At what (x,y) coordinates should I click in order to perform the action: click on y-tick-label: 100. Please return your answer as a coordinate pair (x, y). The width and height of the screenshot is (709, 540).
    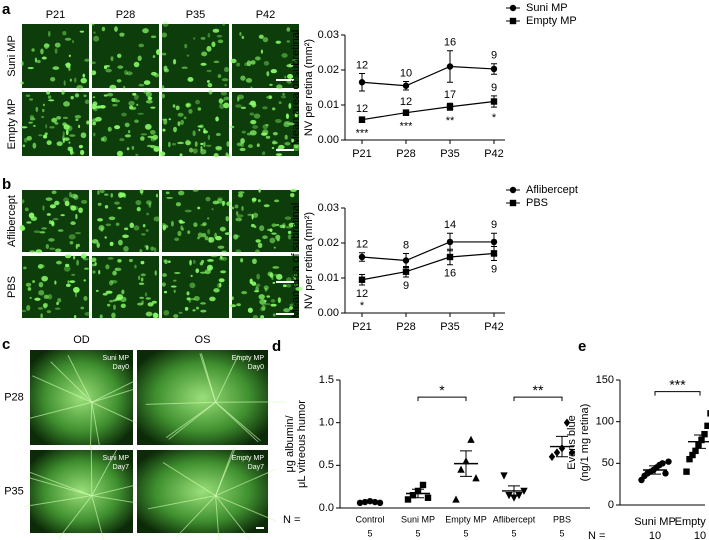
    Looking at the image, I should click on (605, 422).